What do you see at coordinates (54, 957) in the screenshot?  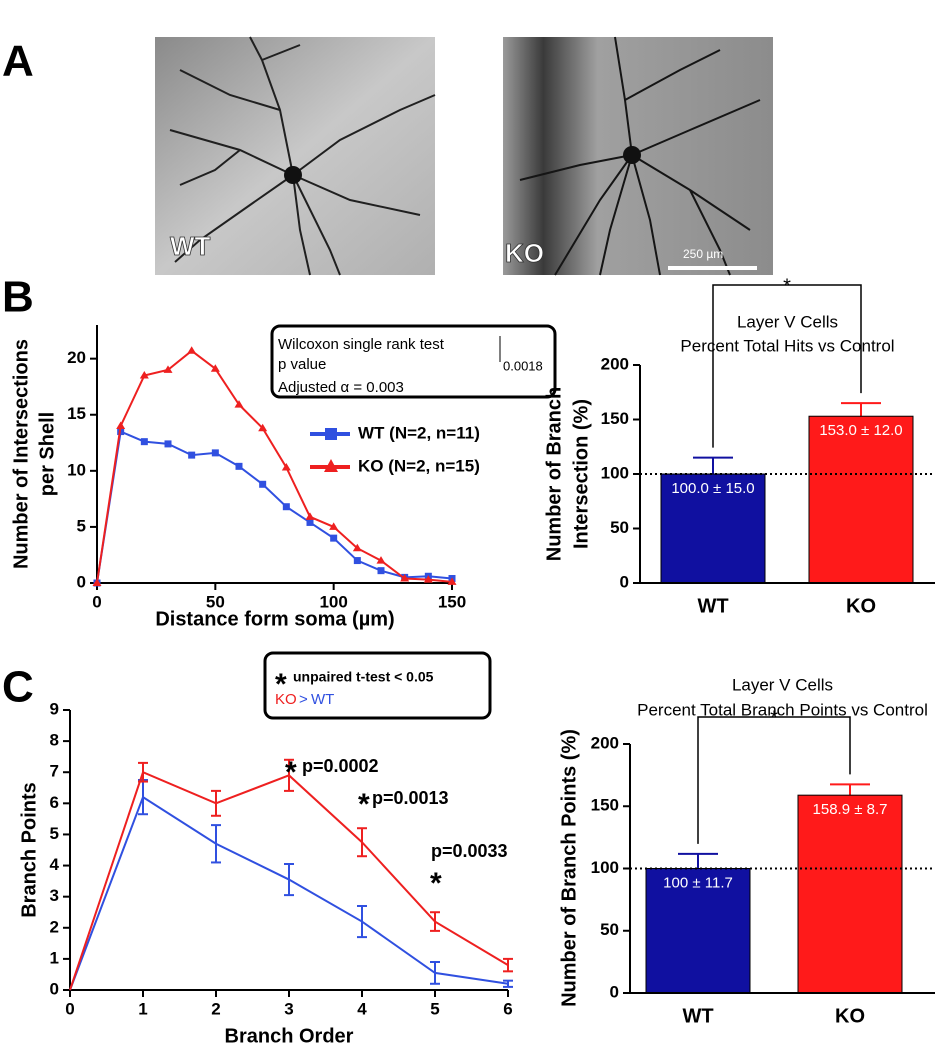 I see `y-tick-label: 1` at bounding box center [54, 957].